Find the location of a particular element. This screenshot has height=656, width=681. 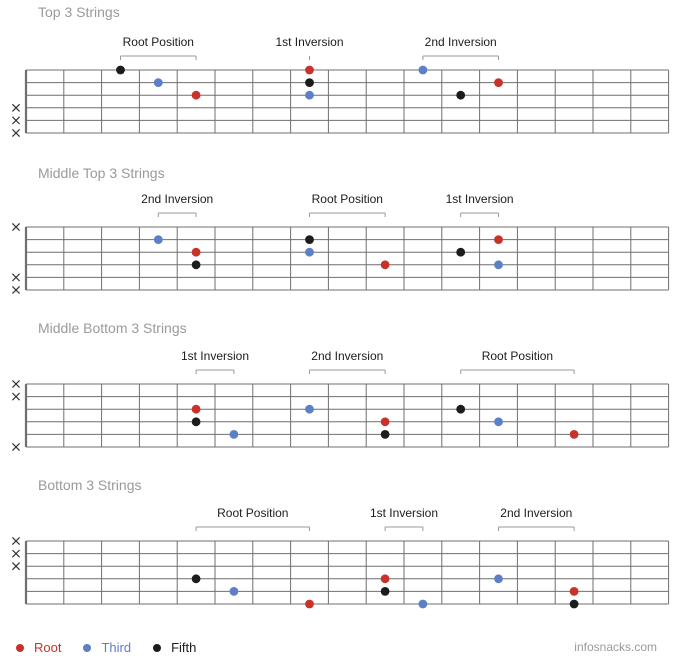

legend-item-fifth: Fifth is located at coordinates (174, 647).